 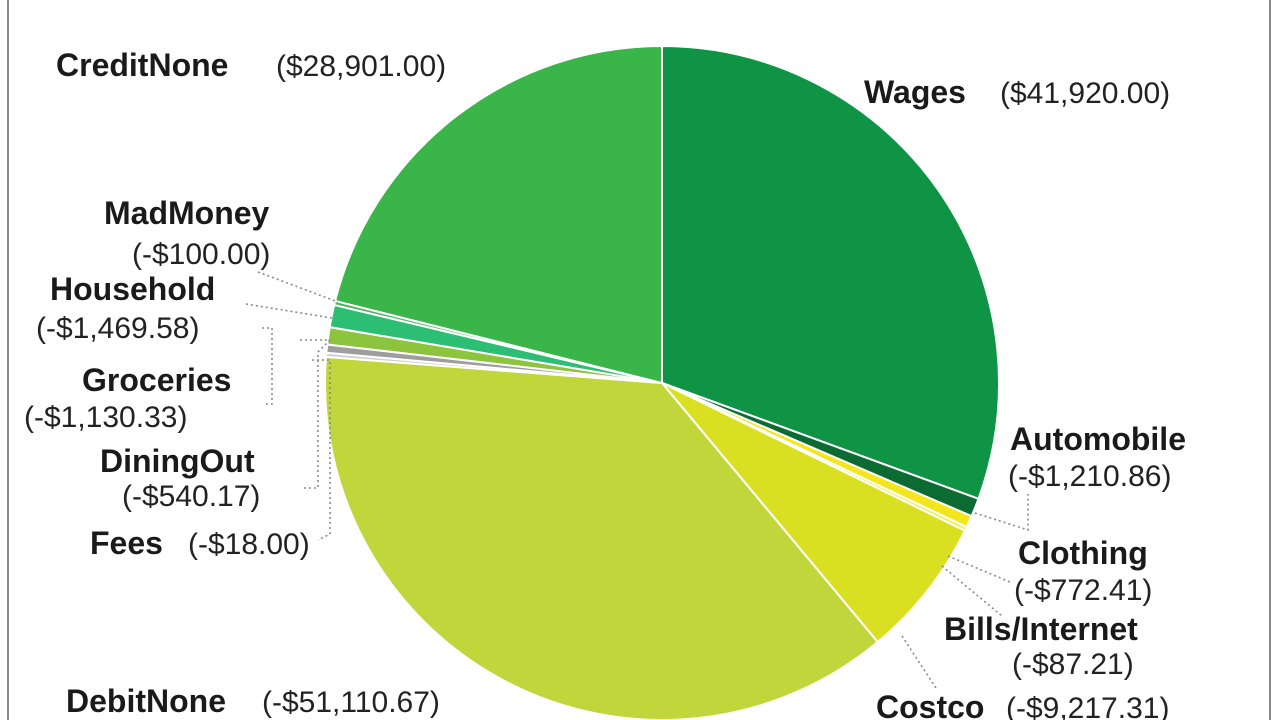 What do you see at coordinates (117, 328) in the screenshot?
I see `value-label-household: (-$1,469.58)` at bounding box center [117, 328].